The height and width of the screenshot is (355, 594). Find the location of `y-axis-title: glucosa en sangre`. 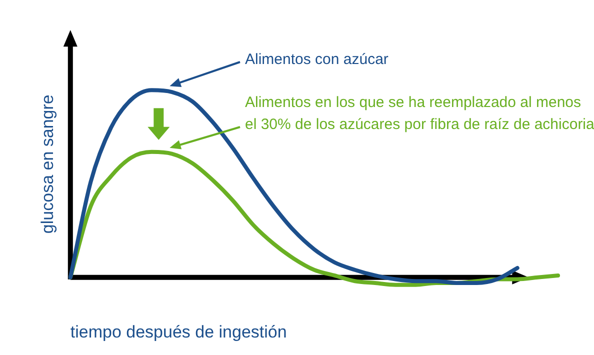

y-axis-title: glucosa en sangre is located at coordinates (47, 164).